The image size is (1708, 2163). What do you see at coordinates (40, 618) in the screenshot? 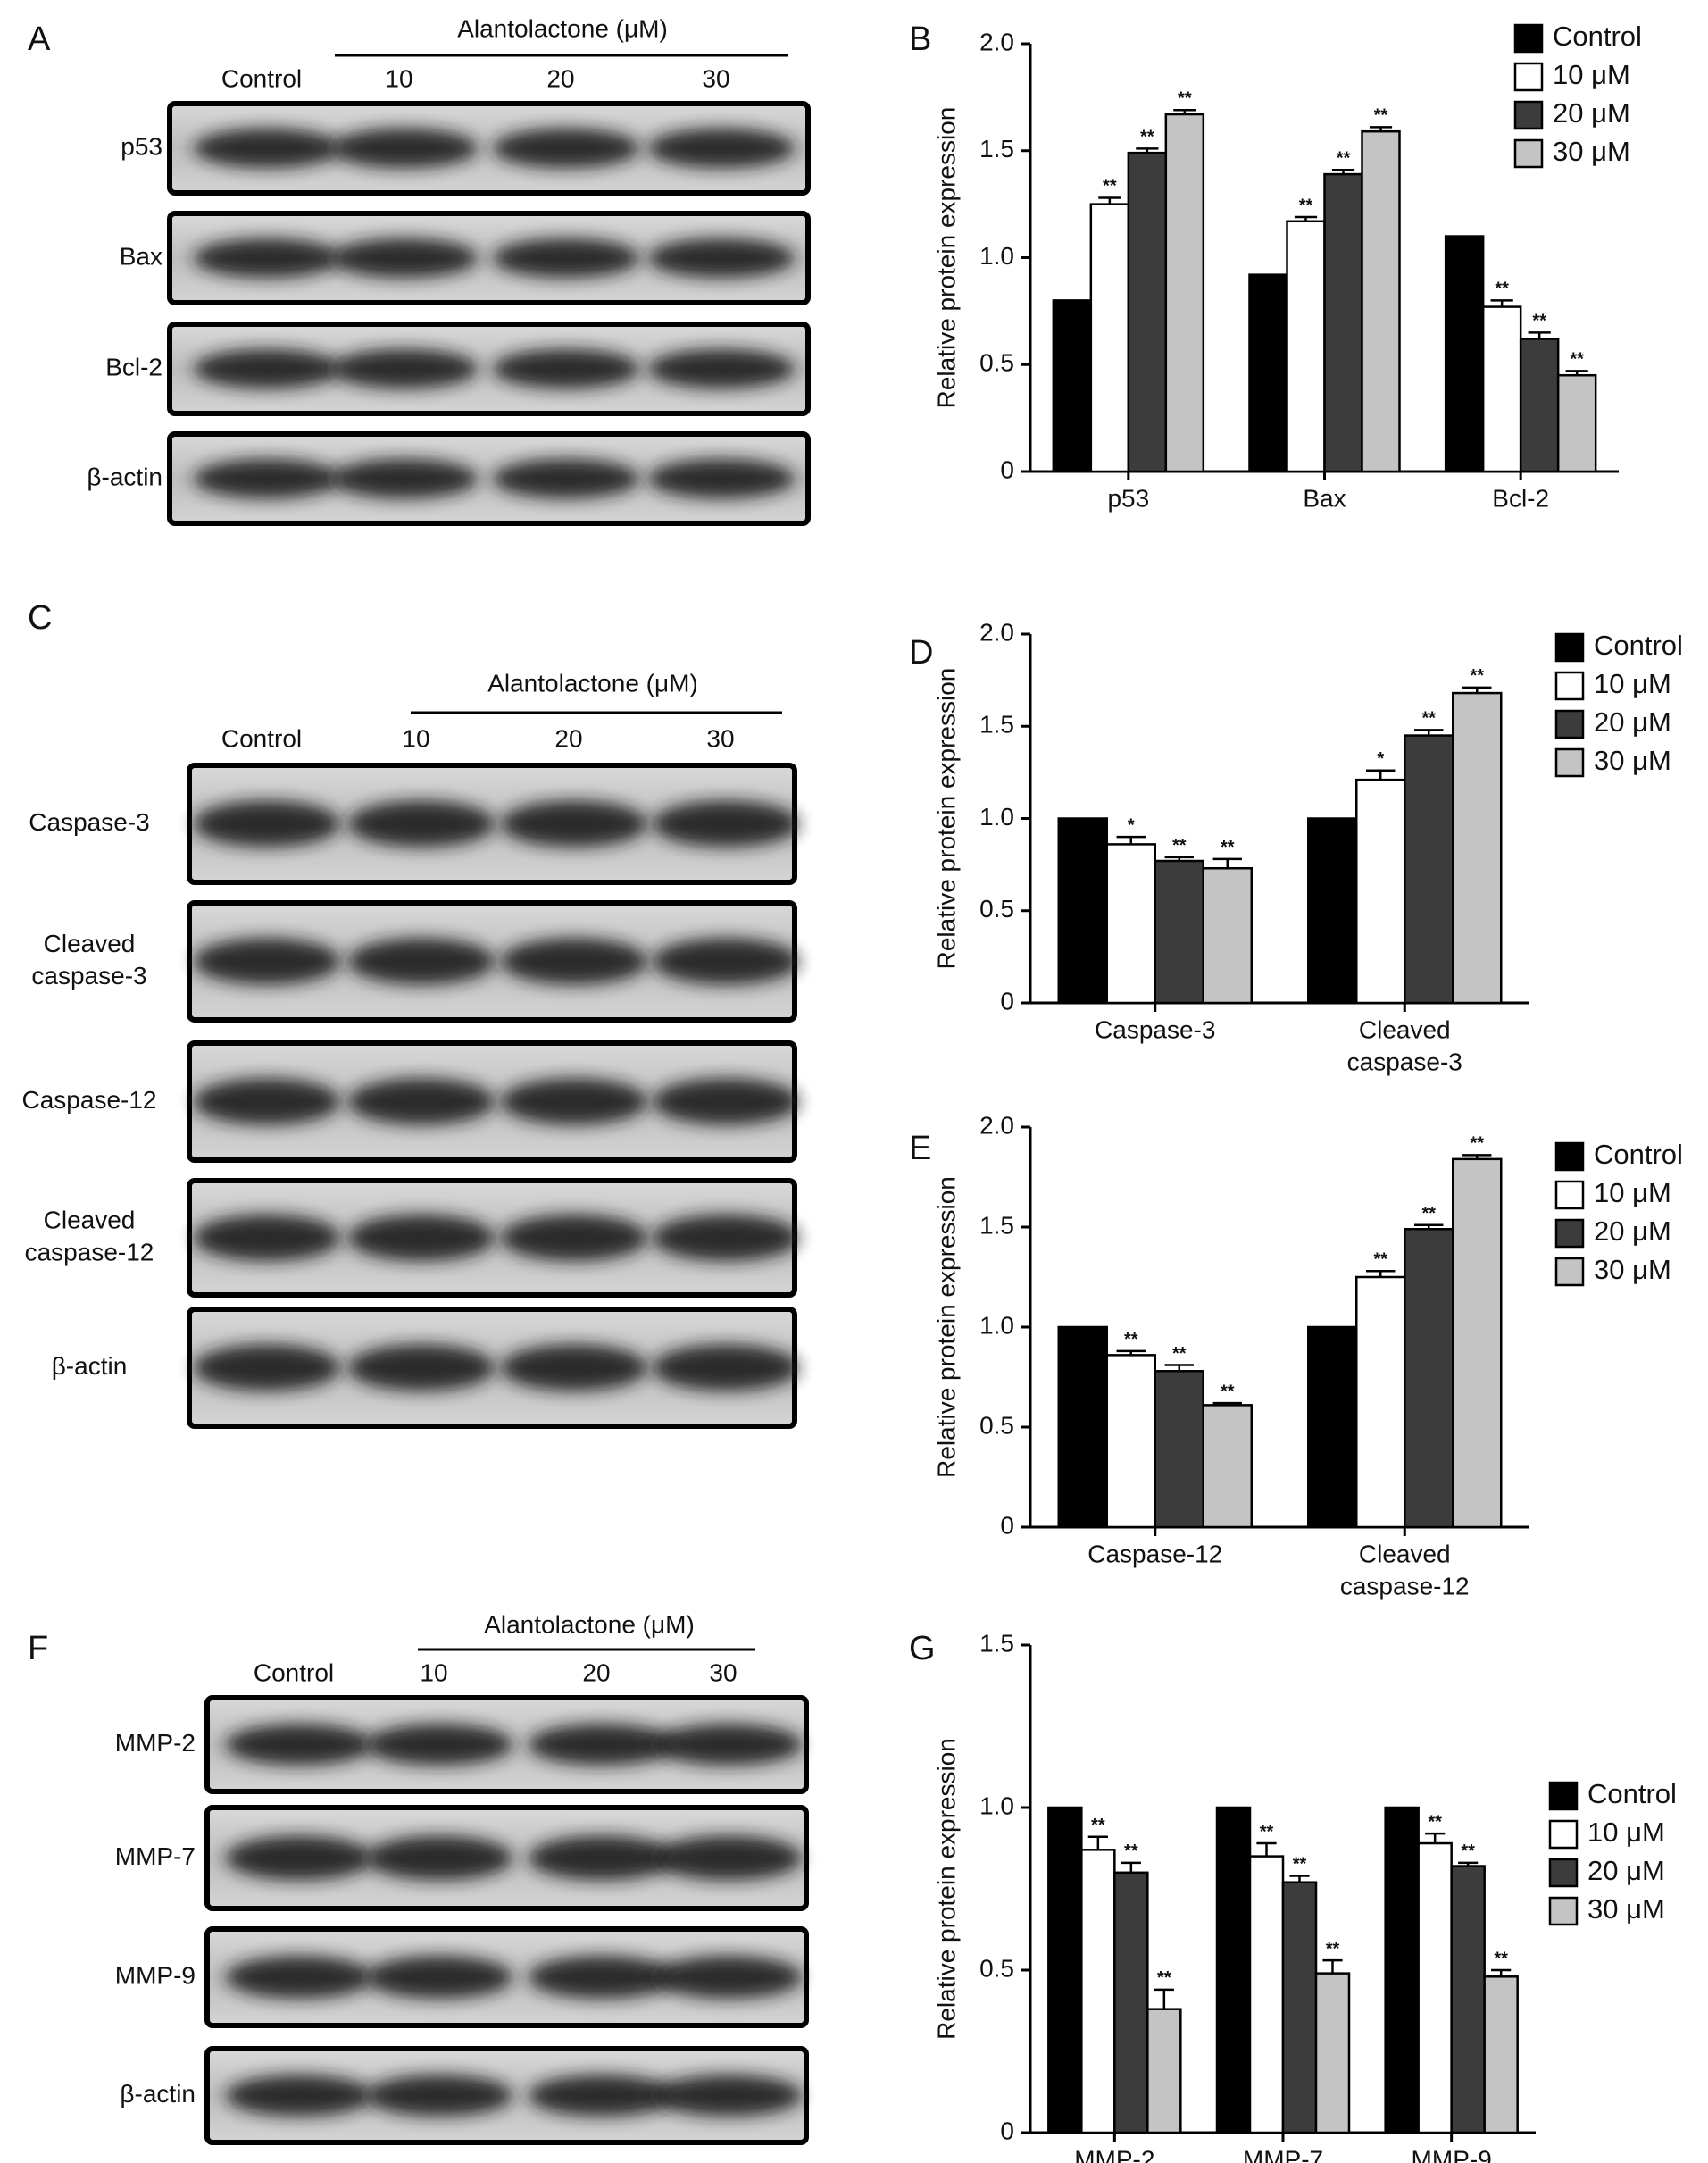
I see `panel-letter: C` at bounding box center [40, 618].